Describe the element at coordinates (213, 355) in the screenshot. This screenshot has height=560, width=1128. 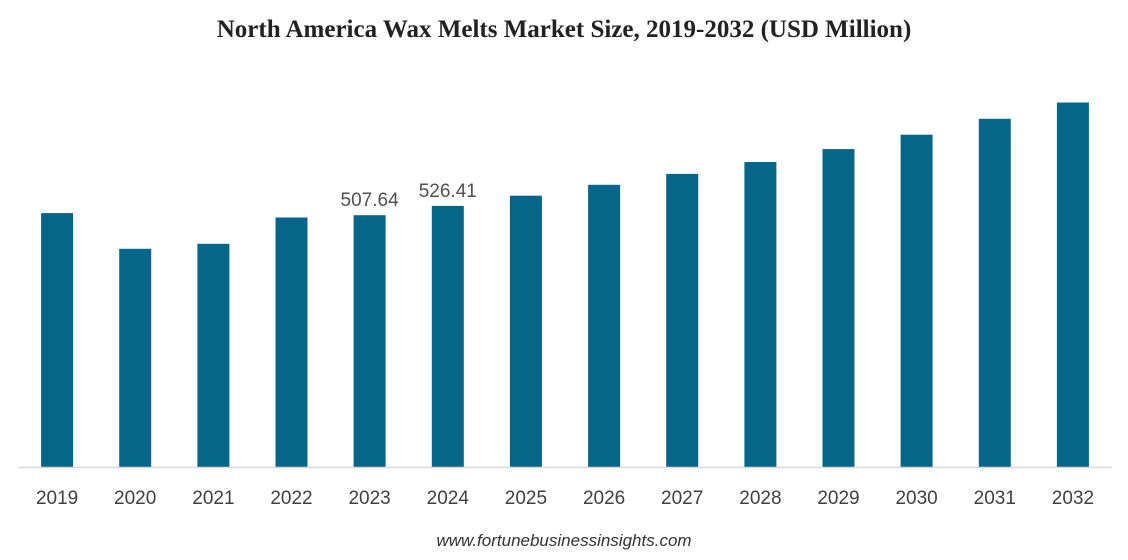
I see `bar-2021` at that location.